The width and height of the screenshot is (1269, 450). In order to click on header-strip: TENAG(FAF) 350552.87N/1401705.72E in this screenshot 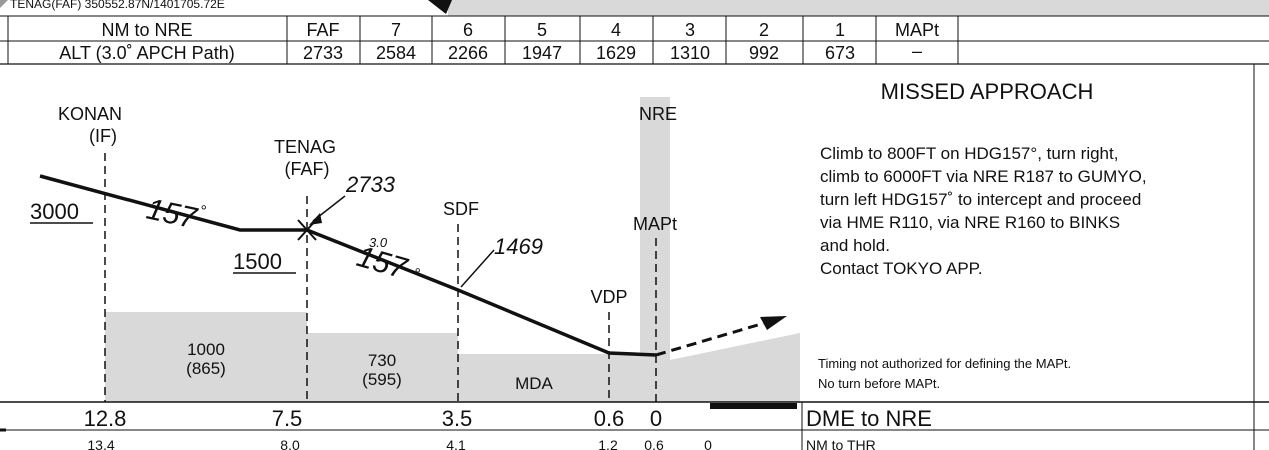, I will do `click(634, 8)`.